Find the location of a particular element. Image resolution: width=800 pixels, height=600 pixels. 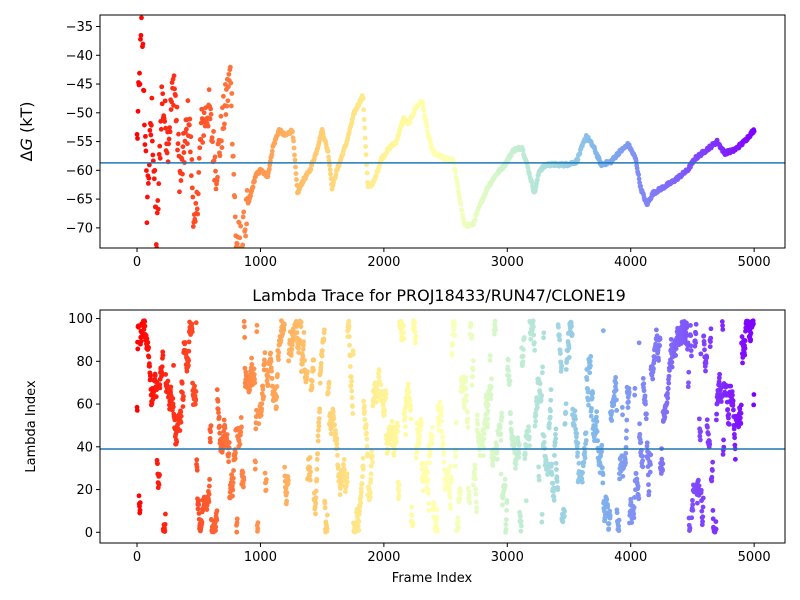

delta-g-y-tick-label: −65 is located at coordinates (79, 200).